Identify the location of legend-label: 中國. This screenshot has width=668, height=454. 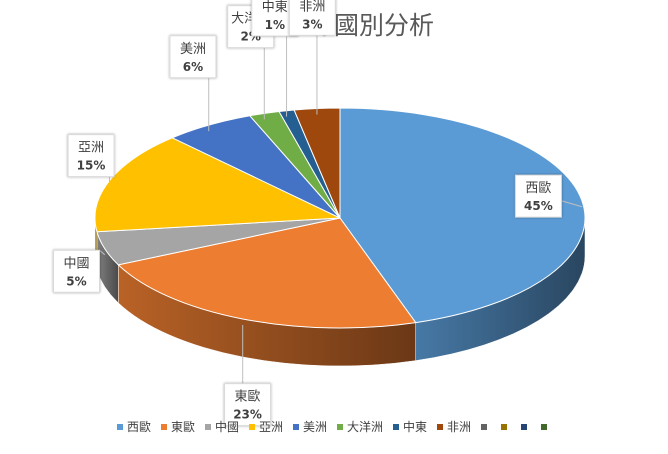
(226, 427).